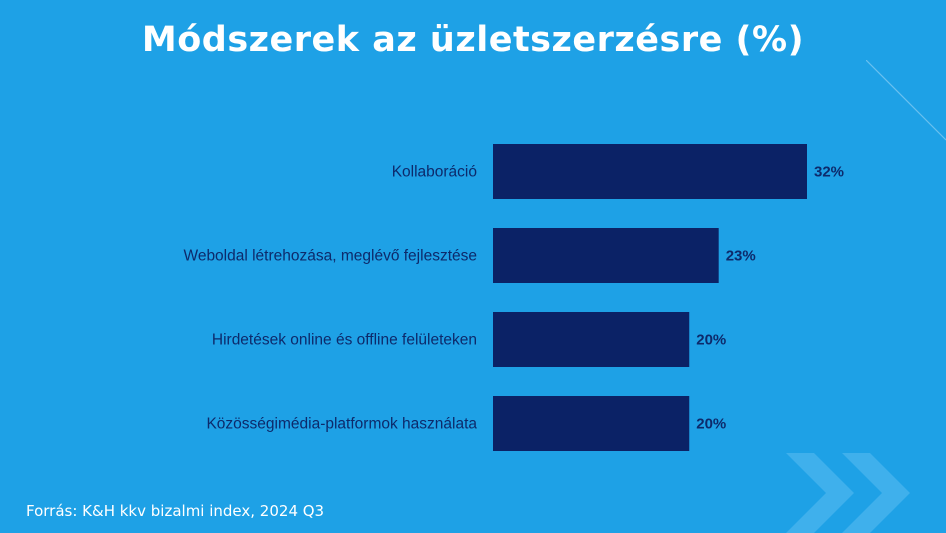  Describe the element at coordinates (175, 511) in the screenshot. I see `source-note: Forrás: K&H kkv bizalmi index, 2024 Q3` at that location.